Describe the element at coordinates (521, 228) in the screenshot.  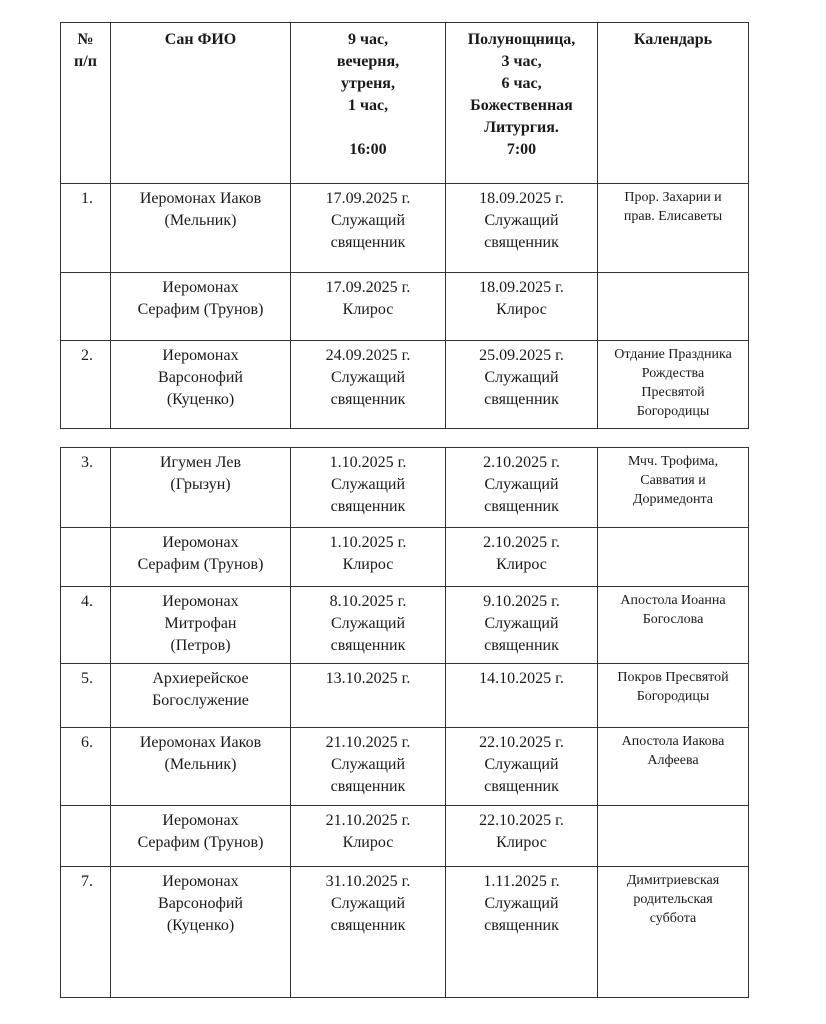
I see `cell-liturgy: 18.09.2025 г. Служащий священник` at that location.